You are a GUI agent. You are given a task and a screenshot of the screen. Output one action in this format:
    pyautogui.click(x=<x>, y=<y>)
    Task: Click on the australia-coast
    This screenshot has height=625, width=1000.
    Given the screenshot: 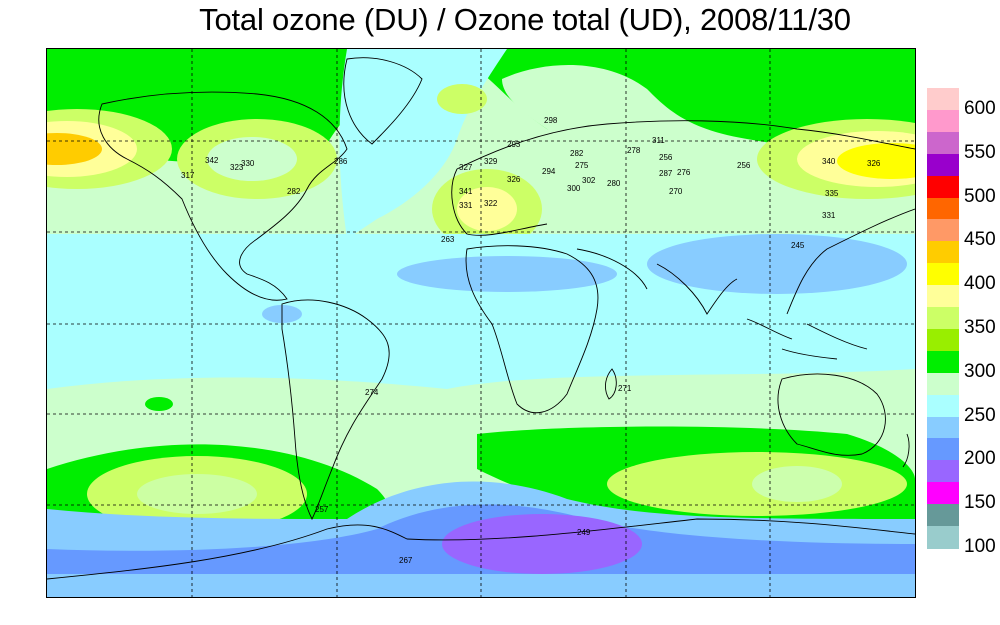 What is the action you would take?
    pyautogui.click(x=831, y=414)
    